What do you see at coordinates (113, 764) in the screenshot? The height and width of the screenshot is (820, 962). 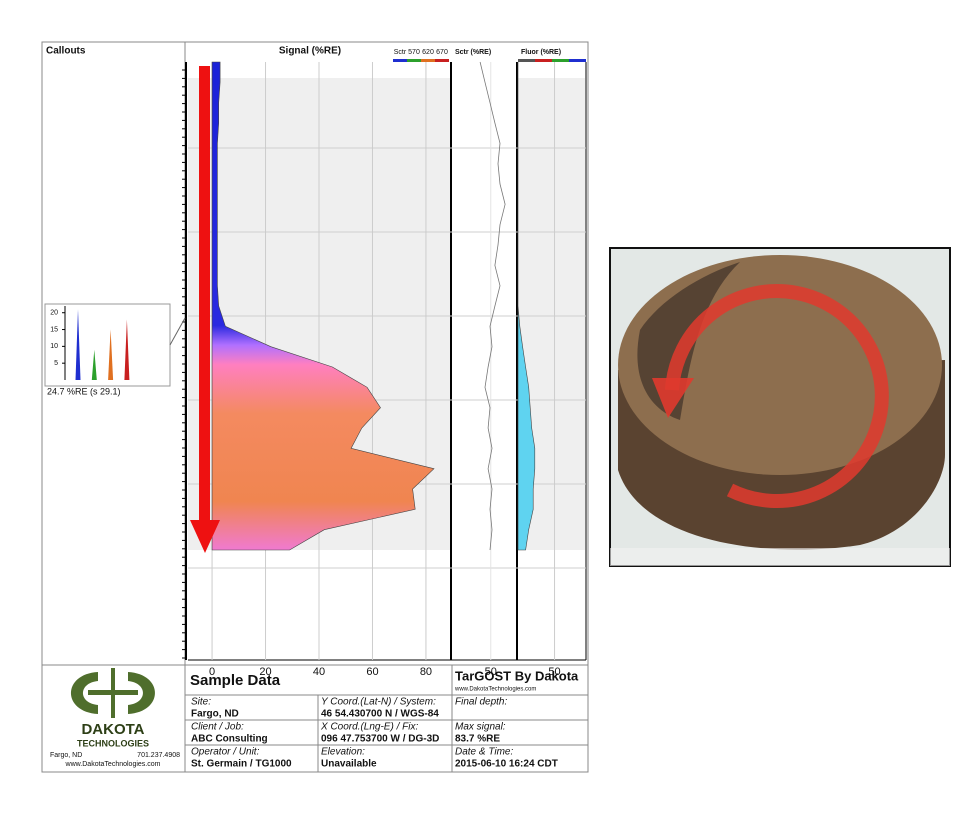 I see `company-web: www.DakotaTechnologies.com` at bounding box center [113, 764].